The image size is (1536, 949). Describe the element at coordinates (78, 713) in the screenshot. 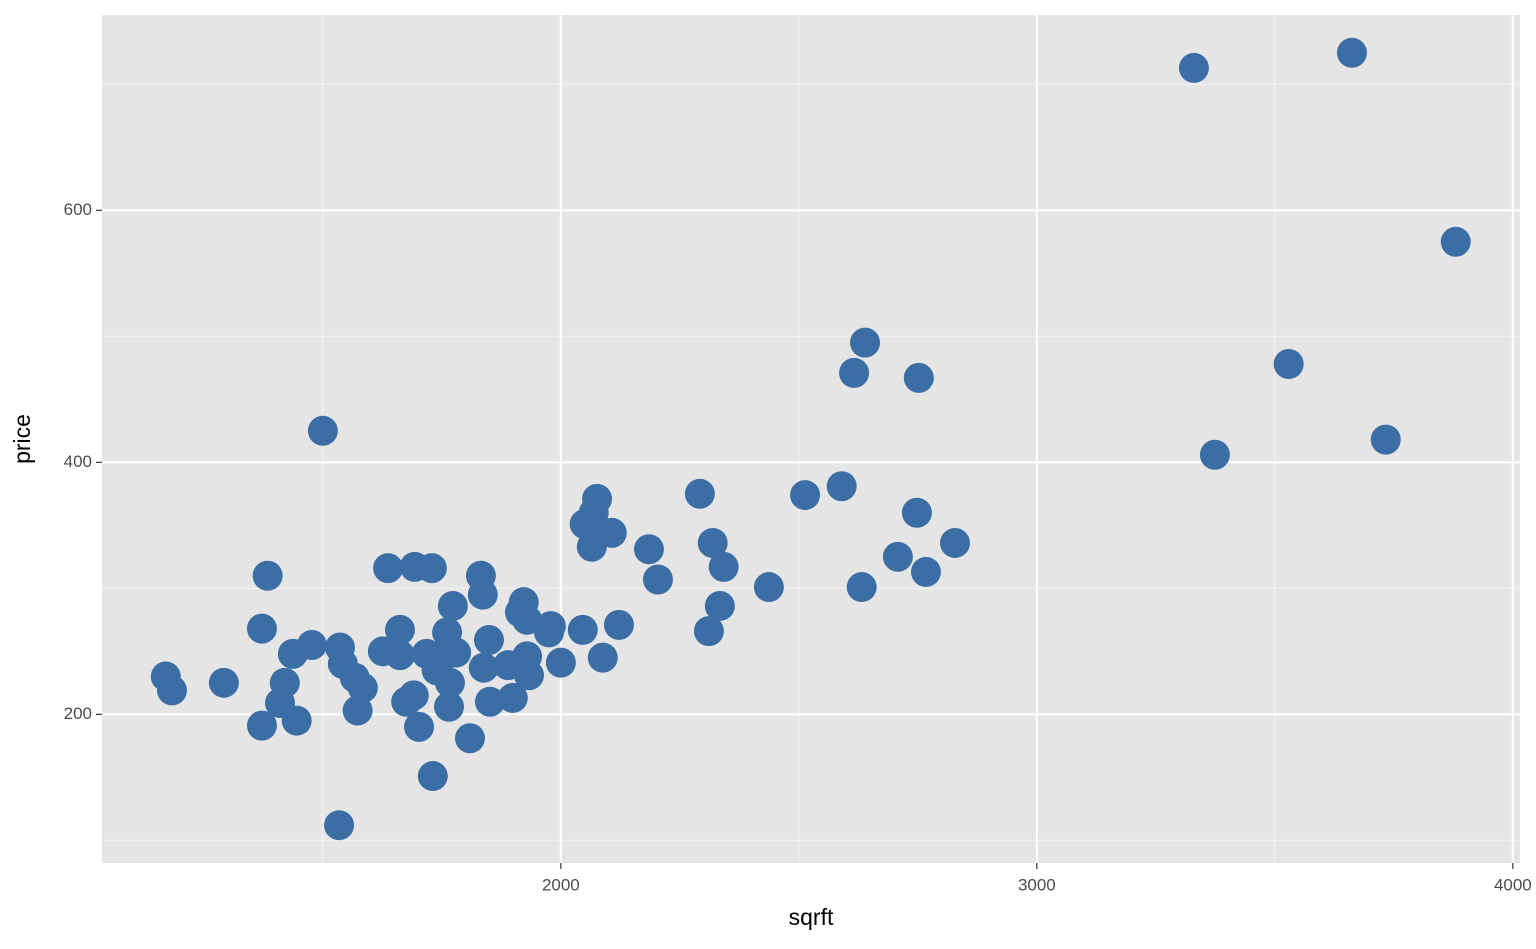

I see `y-tick-label: 200` at that location.